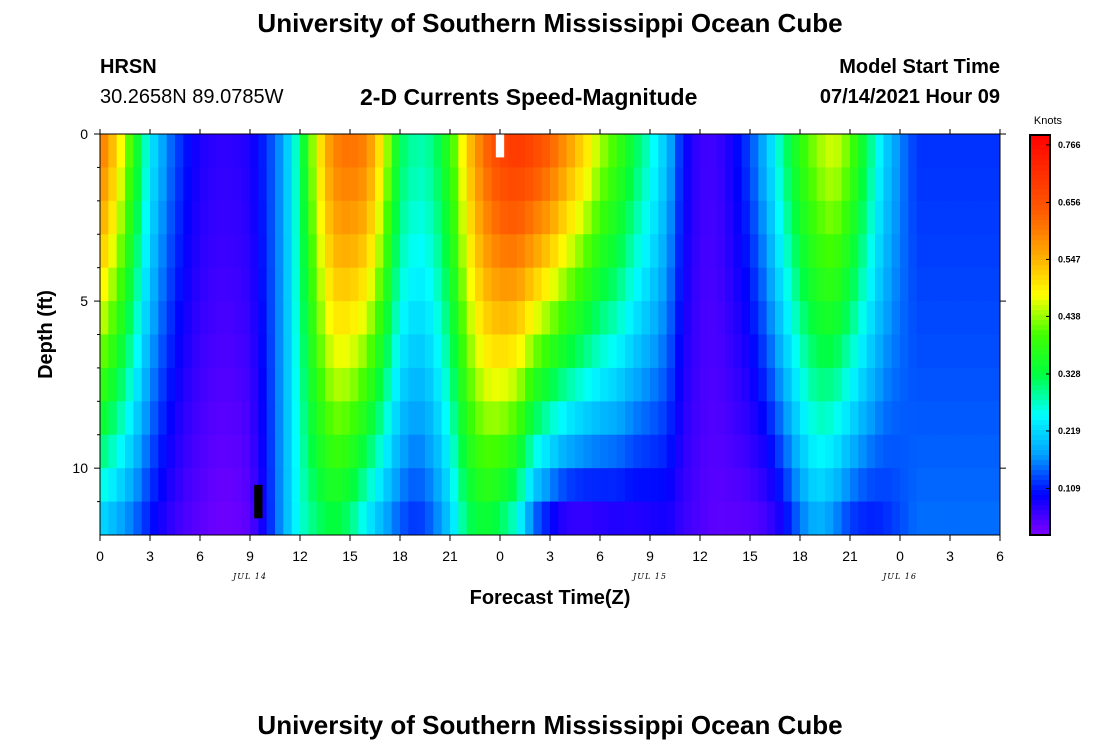  What do you see at coordinates (649, 576) in the screenshot?
I see `date-label: JUL 15` at bounding box center [649, 576].